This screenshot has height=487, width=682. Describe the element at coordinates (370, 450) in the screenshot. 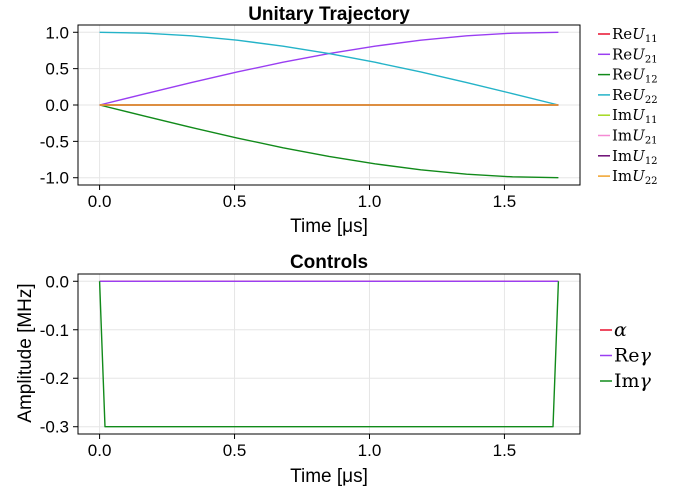

I see `controls-x-tick-label: 1.0` at that location.